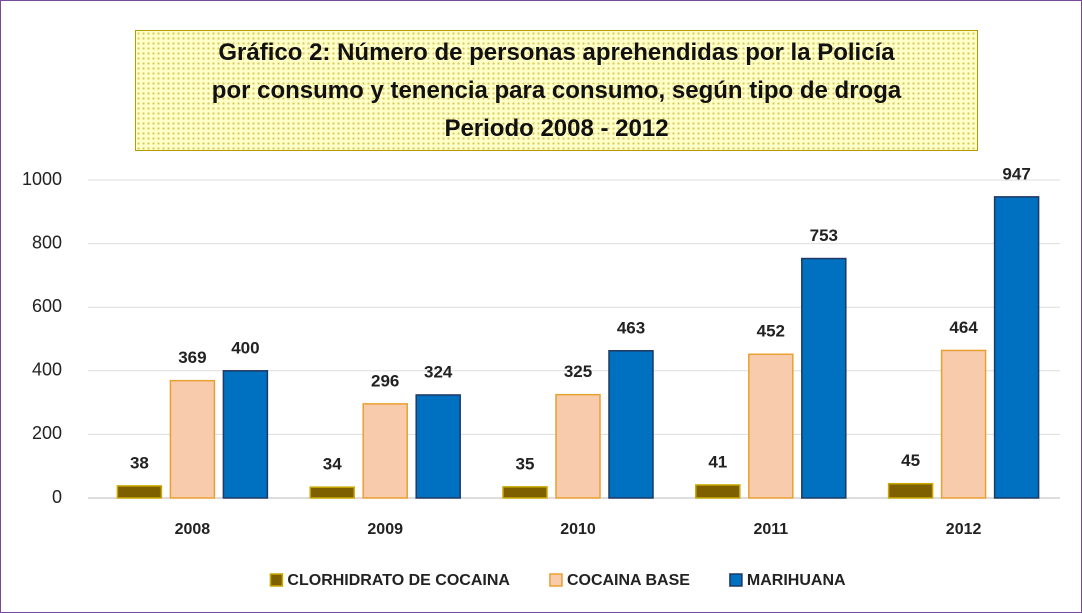  What do you see at coordinates (964, 529) in the screenshot?
I see `x-tick-label: 2012` at bounding box center [964, 529].